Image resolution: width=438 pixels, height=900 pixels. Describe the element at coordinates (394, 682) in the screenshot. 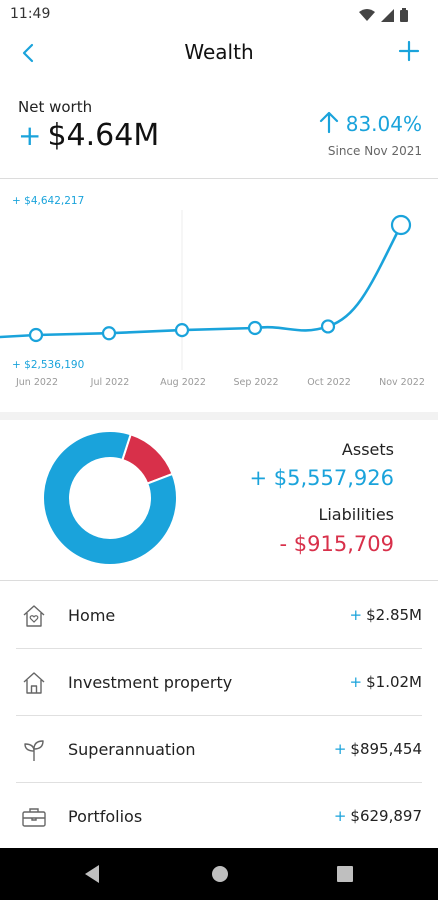

I see `value-amount: $1.02M` at that location.